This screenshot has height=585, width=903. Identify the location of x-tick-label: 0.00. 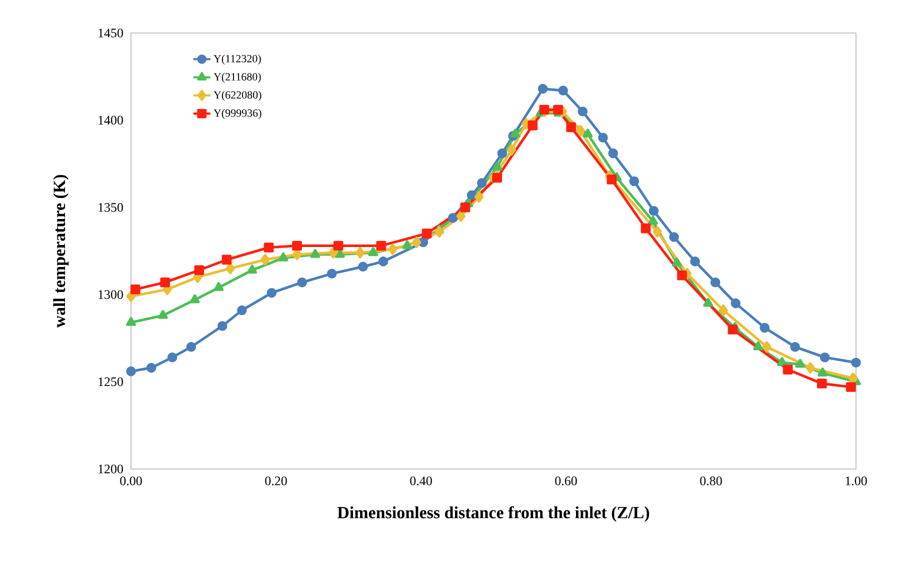
(131, 481).